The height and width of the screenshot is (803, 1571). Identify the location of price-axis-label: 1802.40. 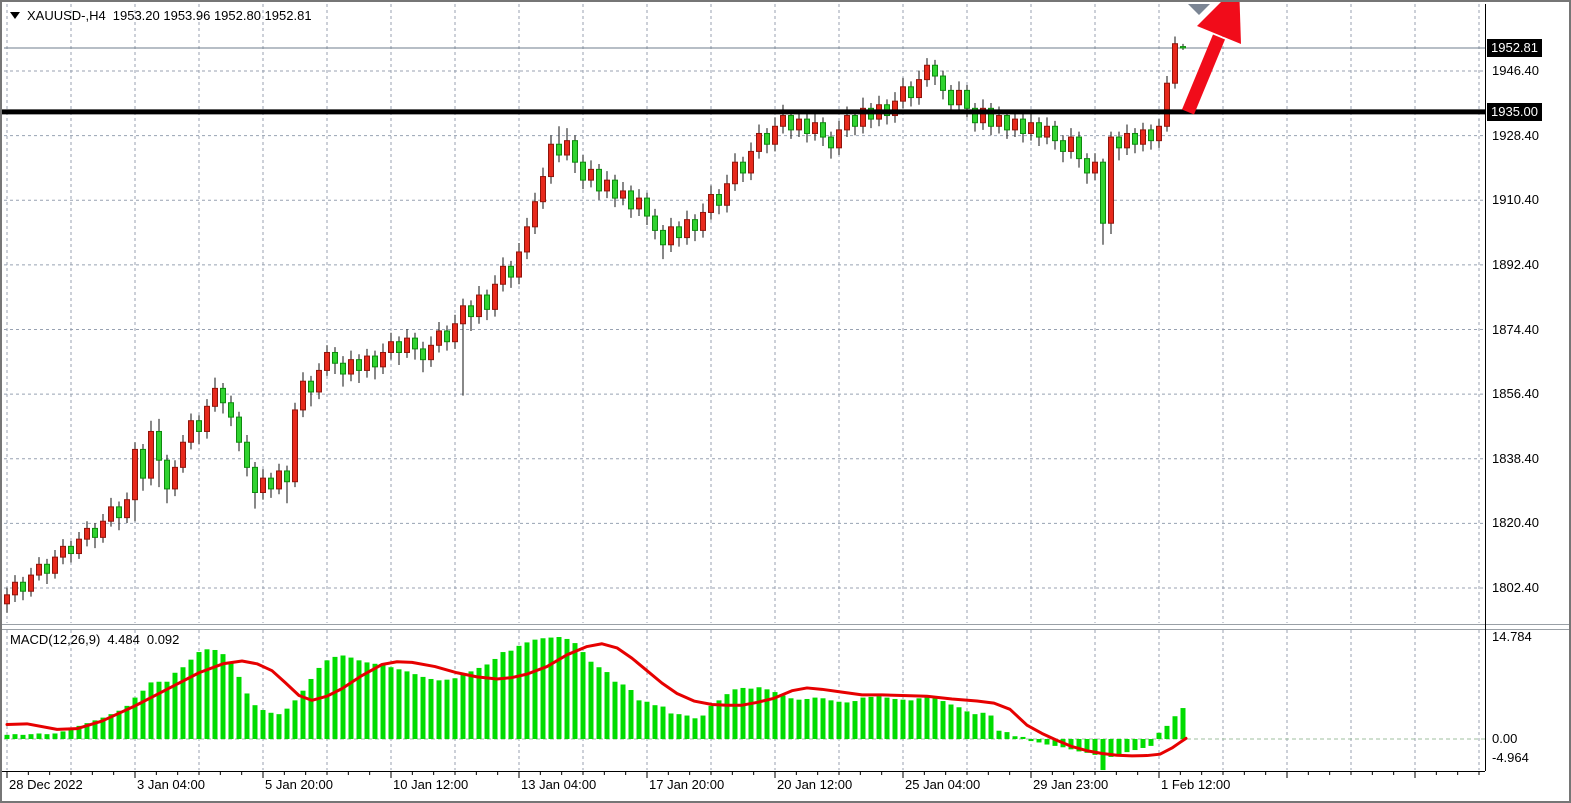
(1515, 587).